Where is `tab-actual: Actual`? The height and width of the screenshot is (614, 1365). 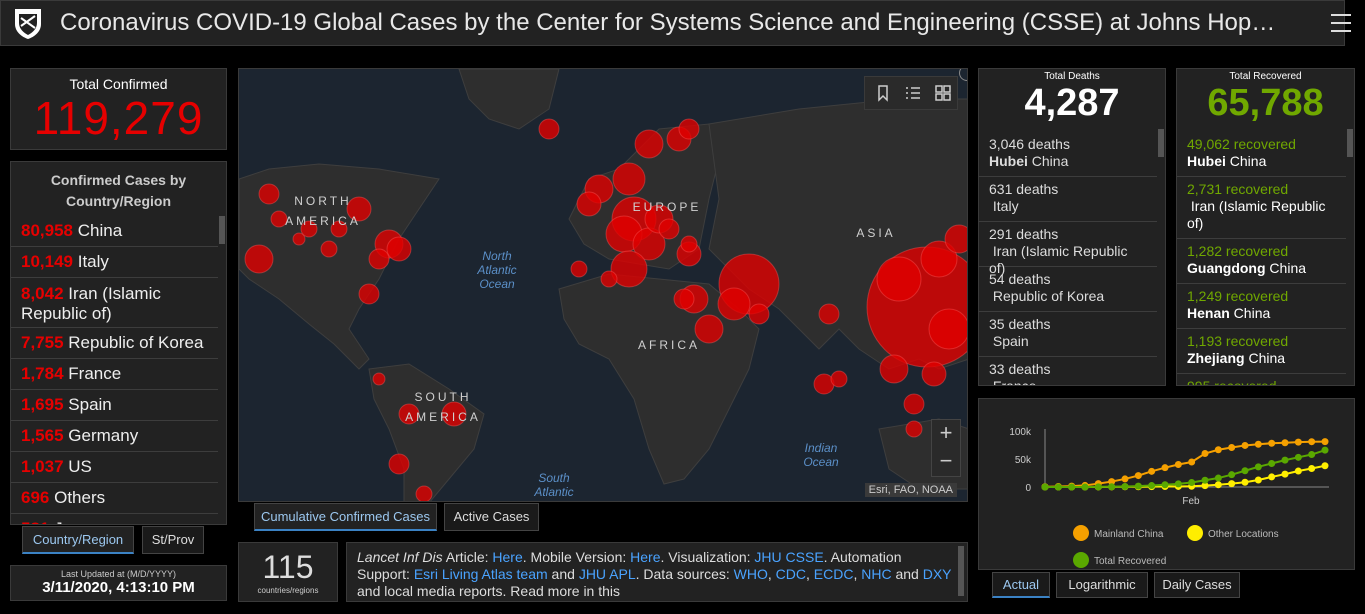
tab-actual: Actual is located at coordinates (1021, 585).